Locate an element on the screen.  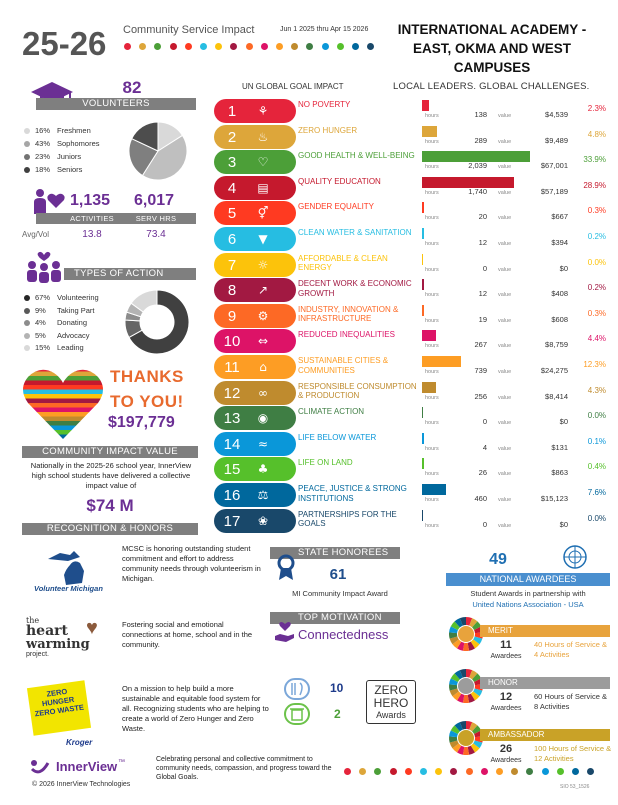
sdg-goal-name: AFFORDABLE & CLEAN ENERGY is located at coordinates (343, 263).